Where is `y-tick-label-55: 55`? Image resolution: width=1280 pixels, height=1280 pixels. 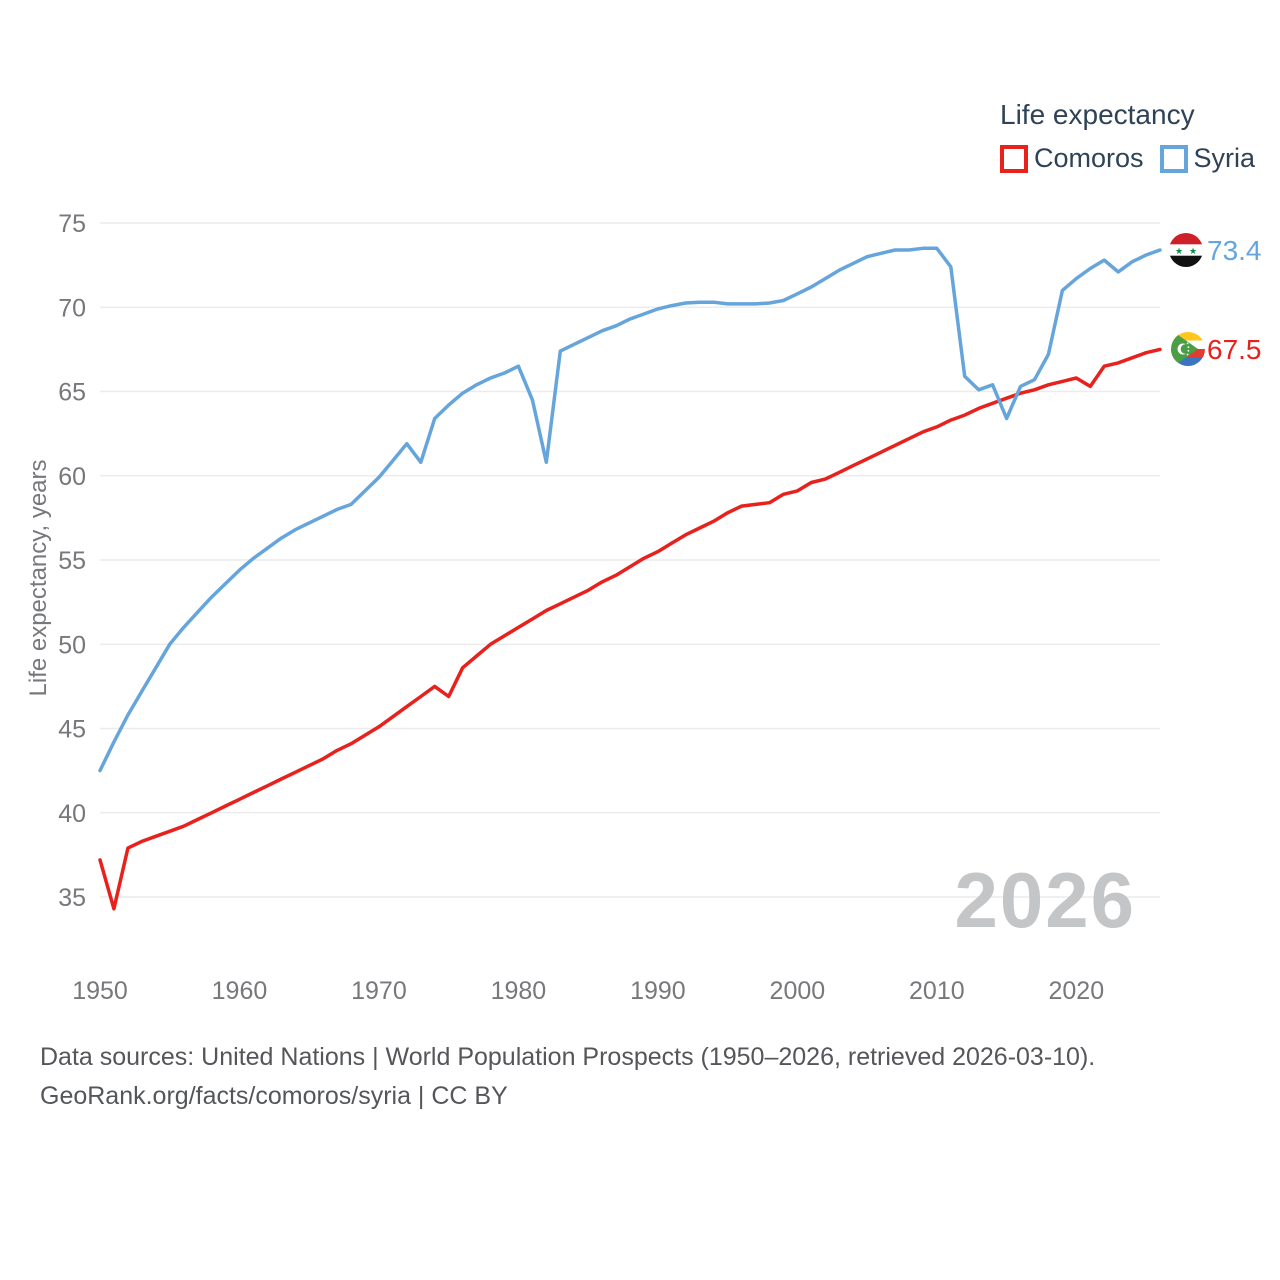
y-tick-label-55: 55 is located at coordinates (72, 561).